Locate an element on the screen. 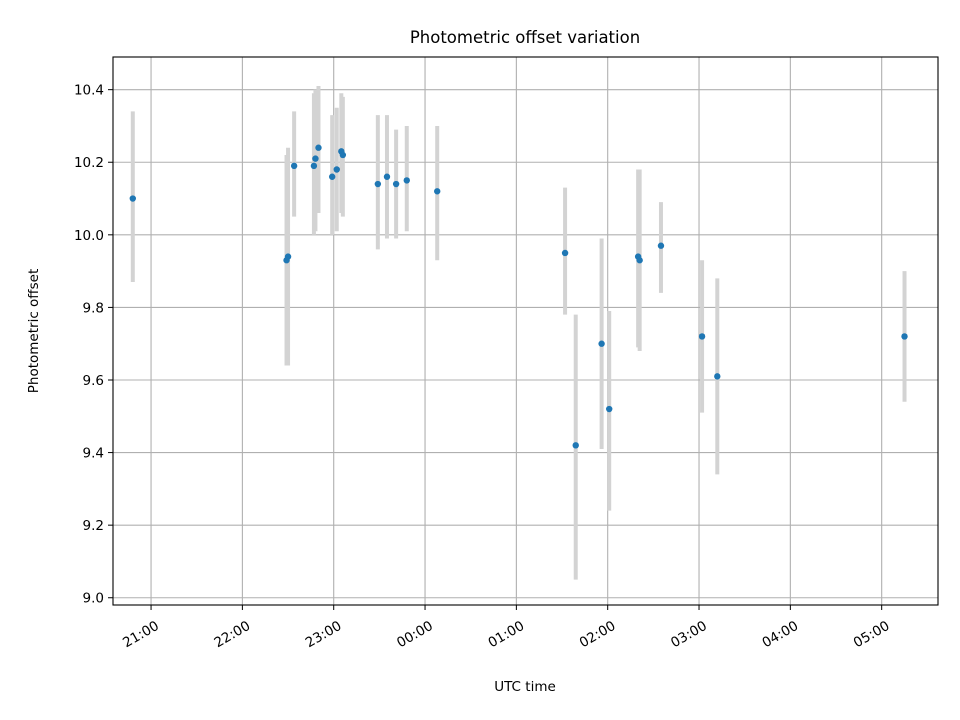  x-tick-label: 23:00 is located at coordinates (324, 634).